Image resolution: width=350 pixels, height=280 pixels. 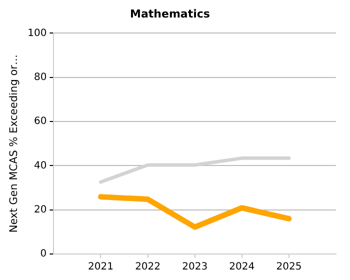 I want to click on x-tick-label: 2021, so click(x=101, y=267).